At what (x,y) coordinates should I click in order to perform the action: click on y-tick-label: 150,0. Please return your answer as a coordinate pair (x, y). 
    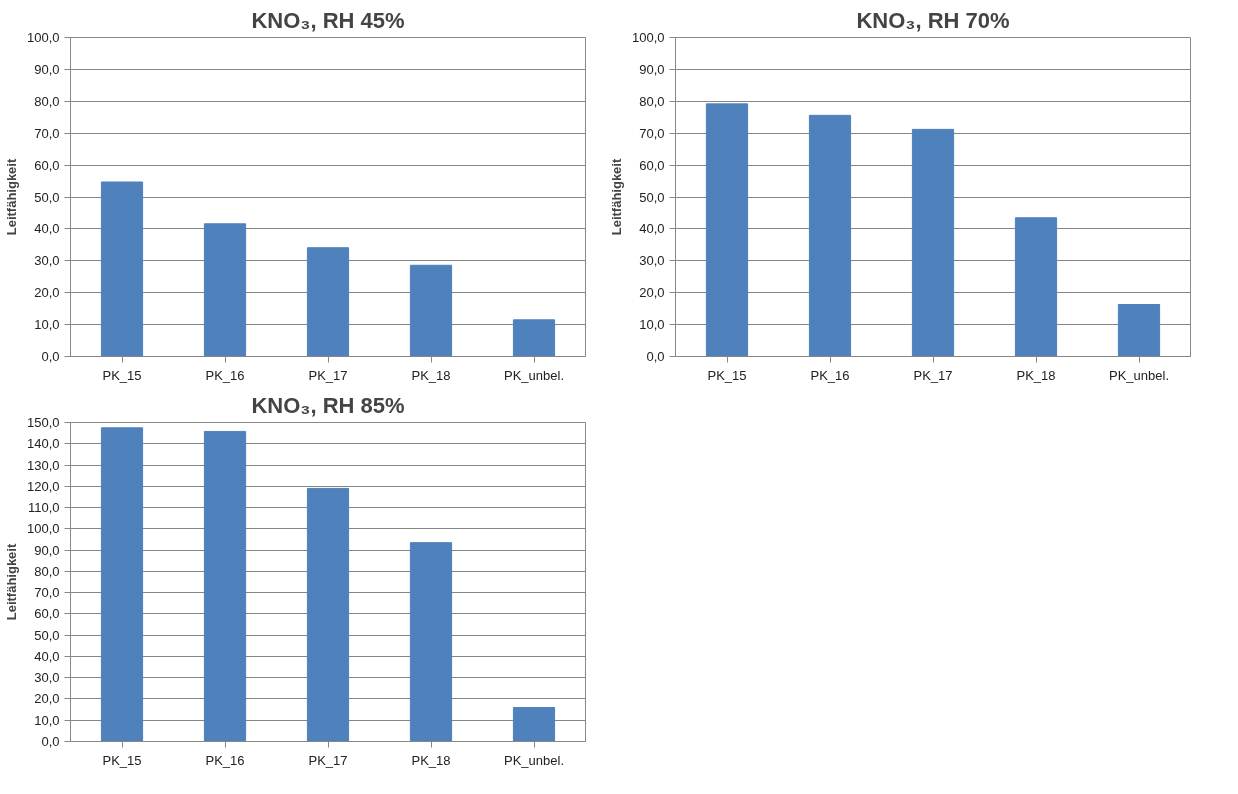
    Looking at the image, I should click on (43, 422).